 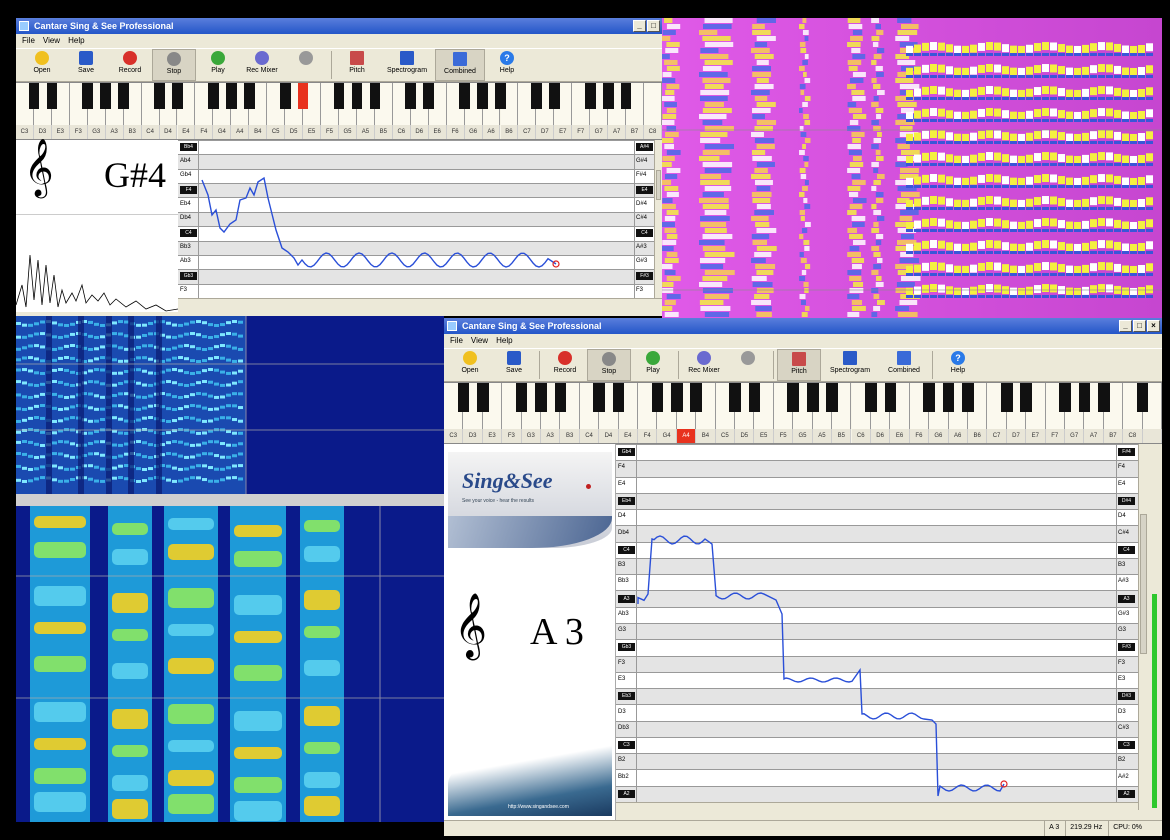 I want to click on piano-white-key, so click(x=653, y=104).